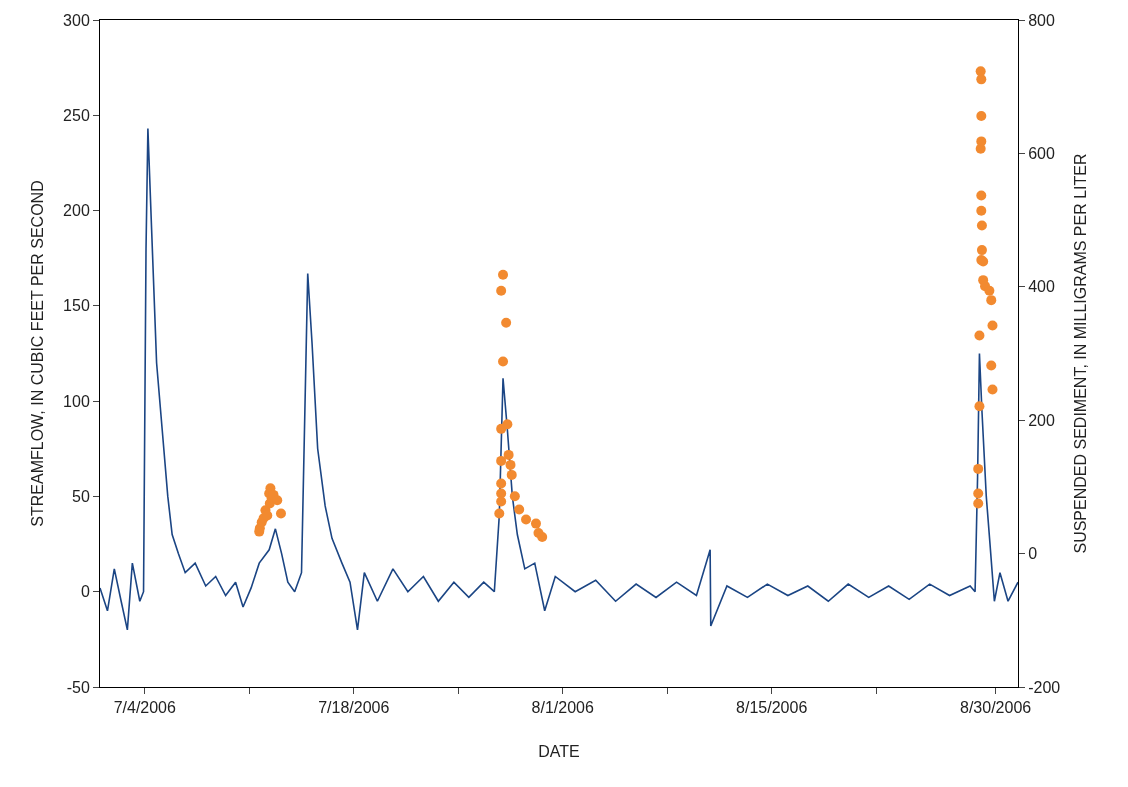 This screenshot has width=1128, height=787. What do you see at coordinates (85, 592) in the screenshot?
I see `y-tick-label: 0` at bounding box center [85, 592].